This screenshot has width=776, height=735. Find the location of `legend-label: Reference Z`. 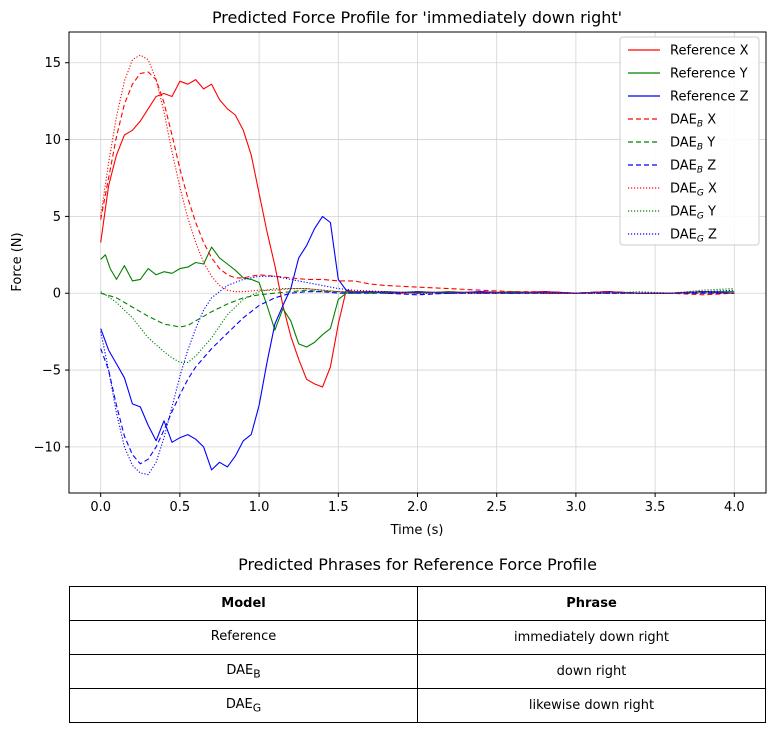

legend-label: Reference Z is located at coordinates (709, 97).